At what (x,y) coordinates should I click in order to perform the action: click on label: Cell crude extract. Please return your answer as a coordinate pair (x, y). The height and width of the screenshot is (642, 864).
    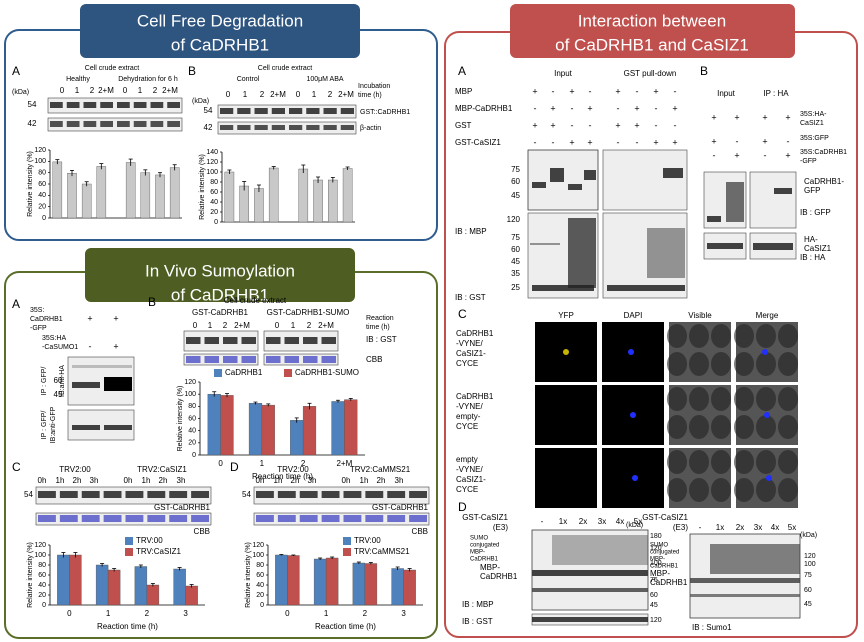
    Looking at the image, I should click on (112, 68).